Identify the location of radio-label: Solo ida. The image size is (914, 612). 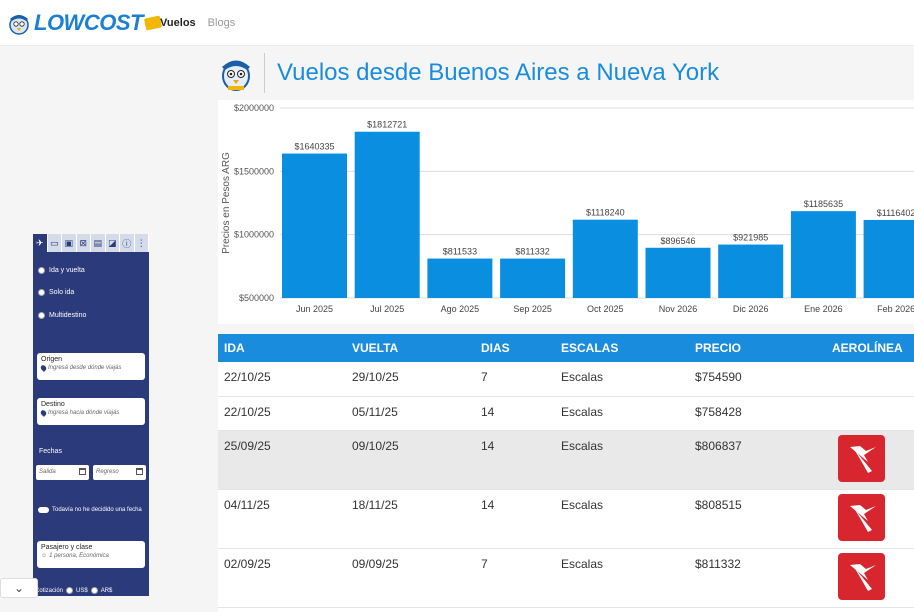
(62, 292).